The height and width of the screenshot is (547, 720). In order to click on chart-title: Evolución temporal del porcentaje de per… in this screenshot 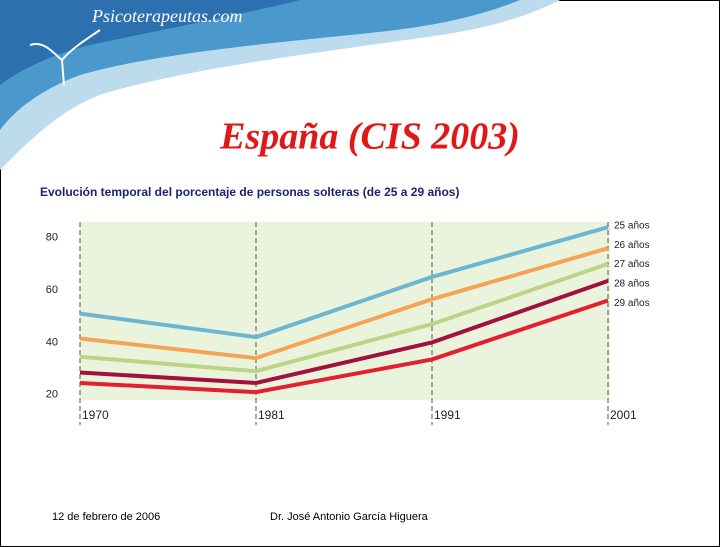, I will do `click(249, 192)`.